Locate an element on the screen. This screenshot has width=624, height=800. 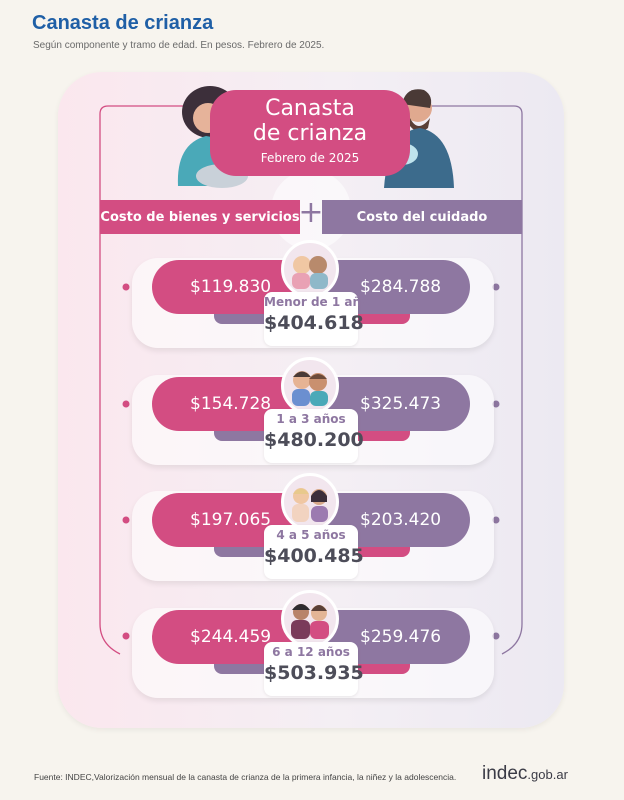
total-cost-value: $480.200 is located at coordinates (314, 440).